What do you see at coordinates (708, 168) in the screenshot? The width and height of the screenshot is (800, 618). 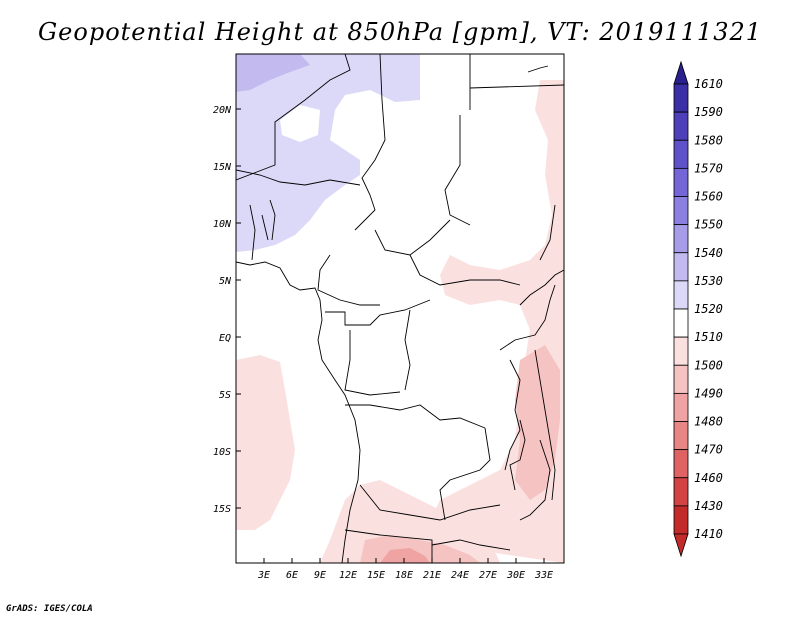 I see `colorbar-label: 1570` at bounding box center [708, 168].